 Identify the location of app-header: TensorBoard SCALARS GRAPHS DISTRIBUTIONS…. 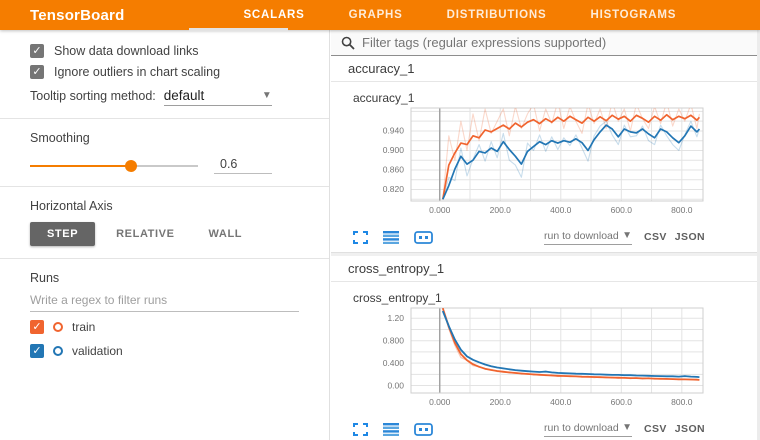
(380, 15).